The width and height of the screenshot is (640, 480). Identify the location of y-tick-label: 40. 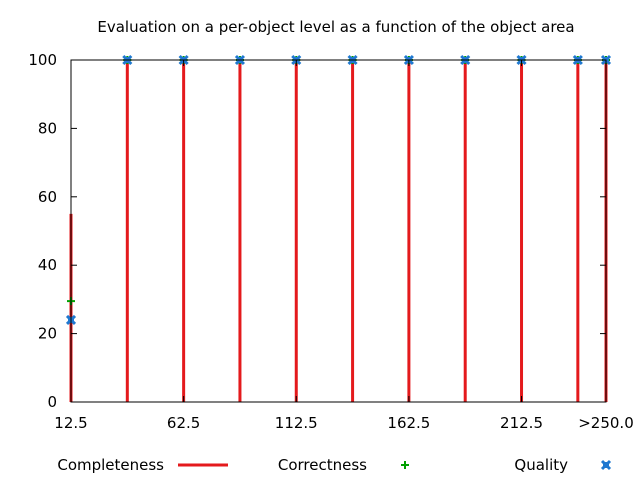
(47, 265).